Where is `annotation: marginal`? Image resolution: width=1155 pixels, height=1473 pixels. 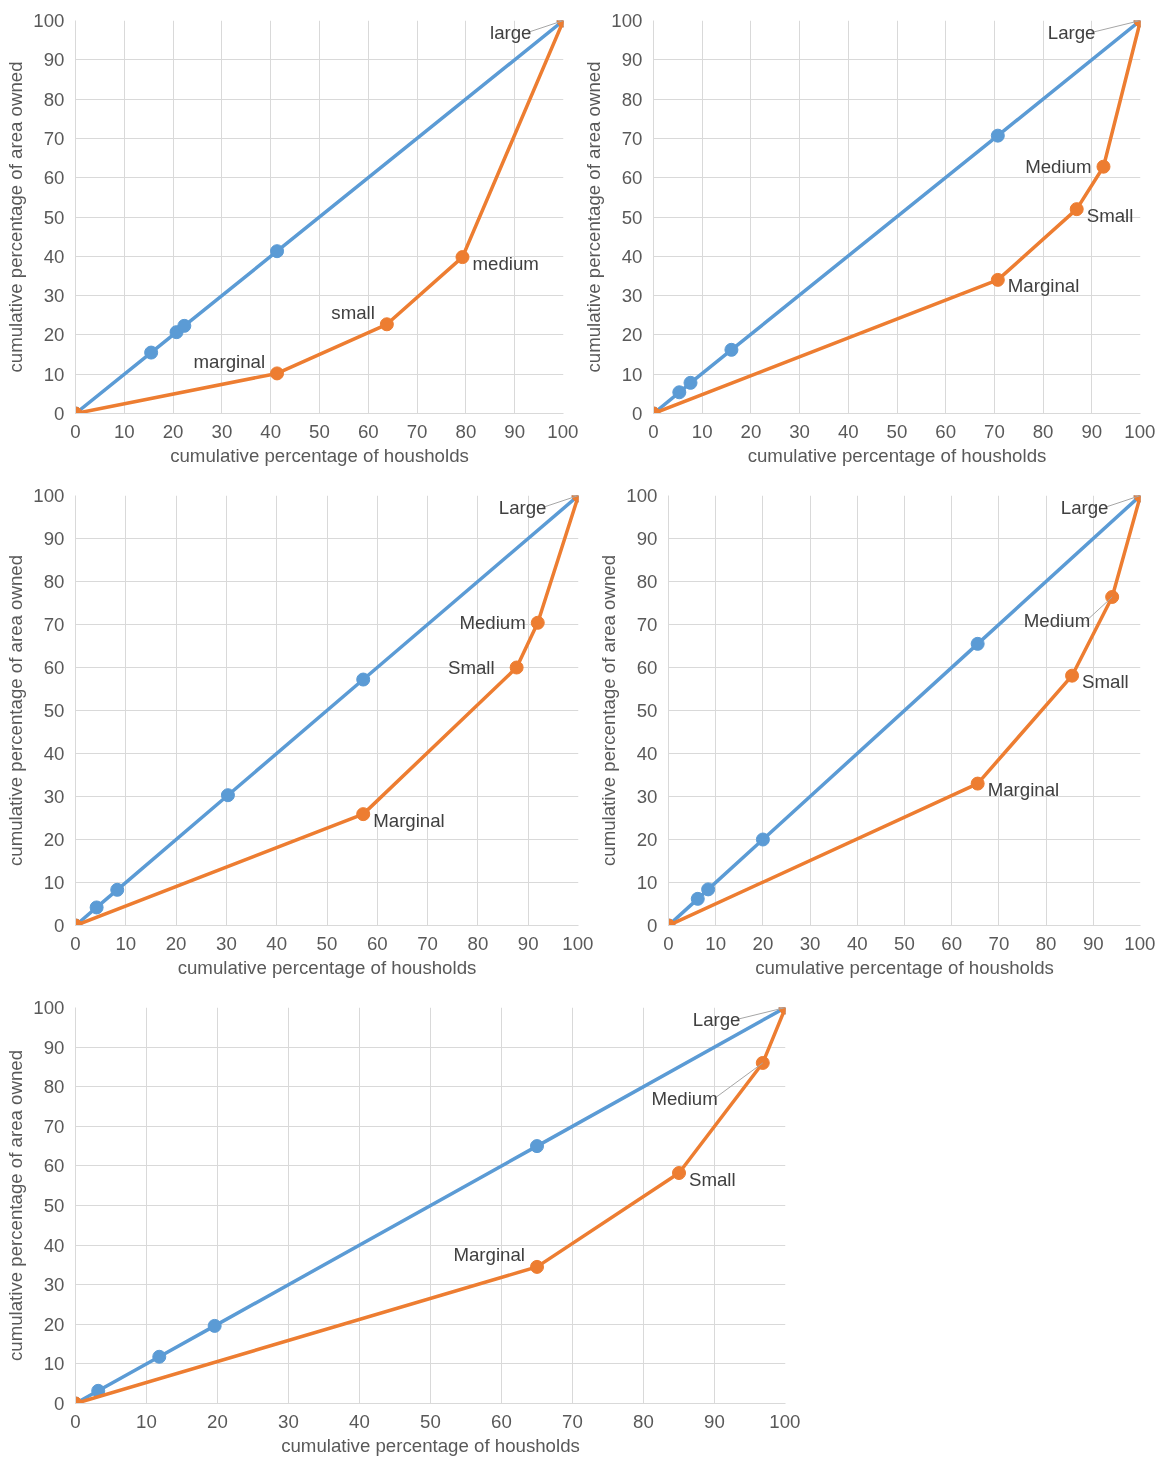
annotation: marginal is located at coordinates (229, 361).